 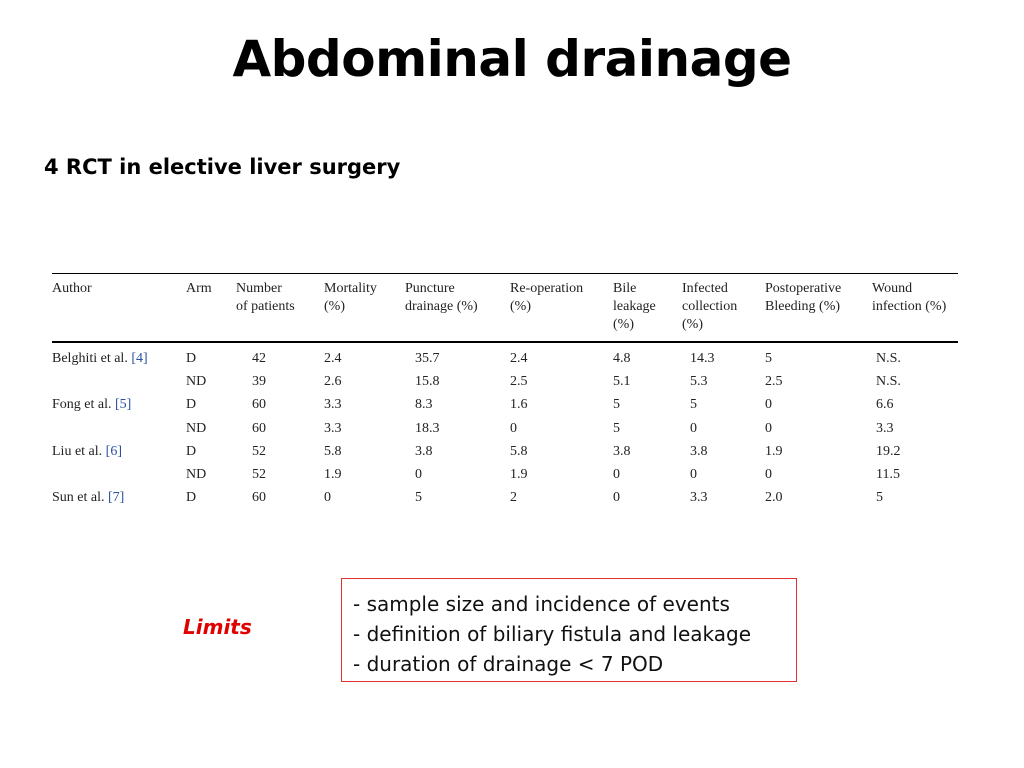 I want to click on author-name: Fong et al., so click(x=82, y=405).